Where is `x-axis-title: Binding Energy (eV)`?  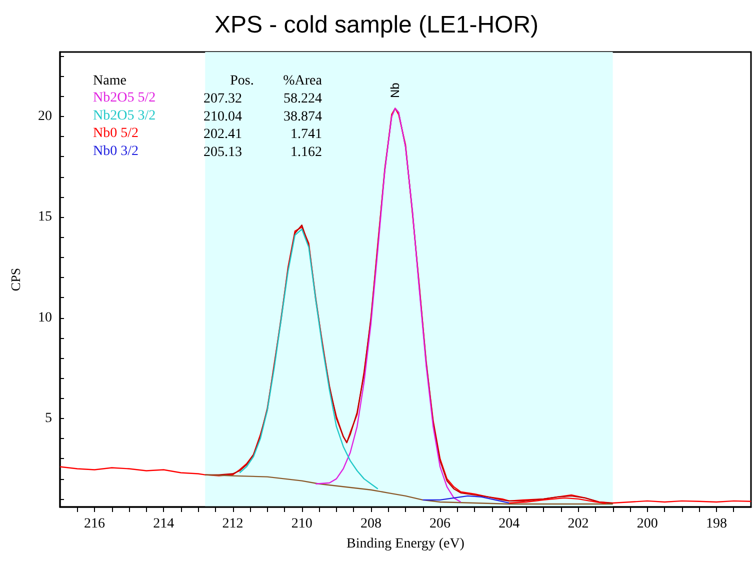 x-axis-title: Binding Energy (eV) is located at coordinates (405, 544).